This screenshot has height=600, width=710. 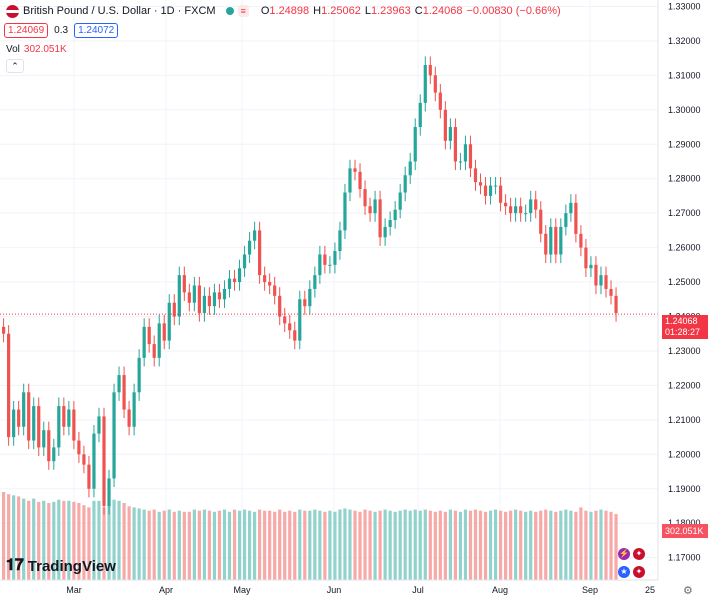 I want to click on volume-bars, so click(x=310, y=536).